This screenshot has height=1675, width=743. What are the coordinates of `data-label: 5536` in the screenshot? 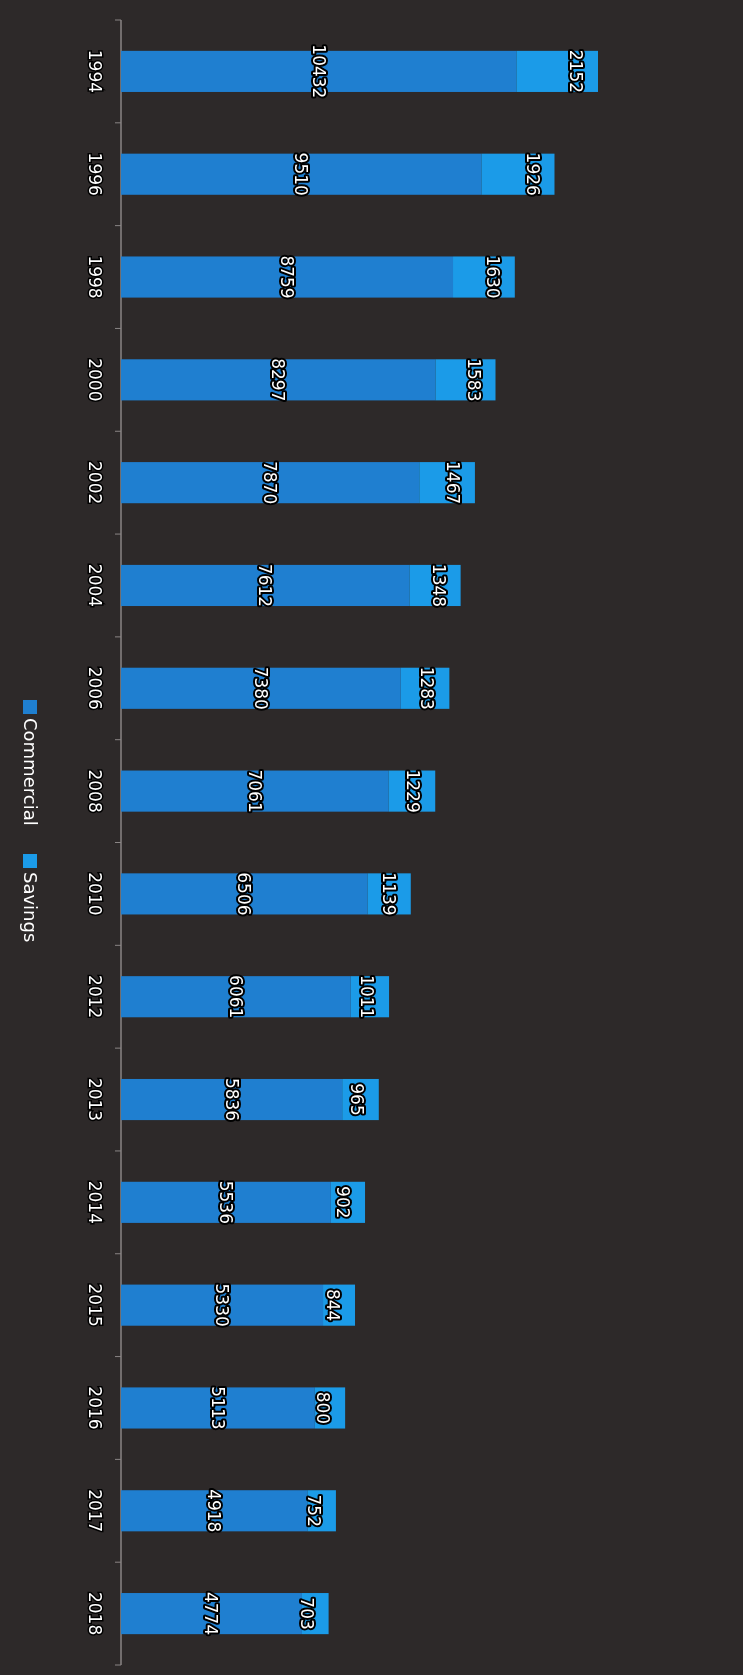 It's located at (225, 1202).